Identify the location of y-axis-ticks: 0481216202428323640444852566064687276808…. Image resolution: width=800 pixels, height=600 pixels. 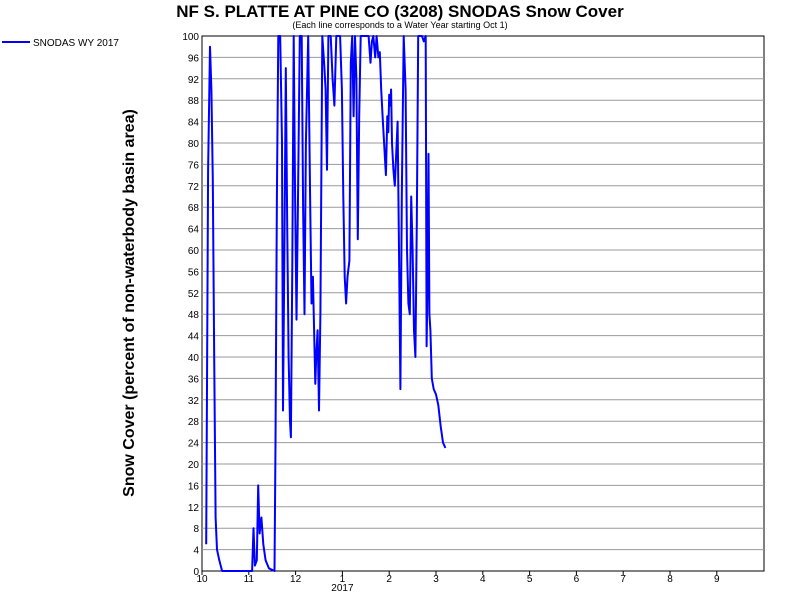
(190, 305).